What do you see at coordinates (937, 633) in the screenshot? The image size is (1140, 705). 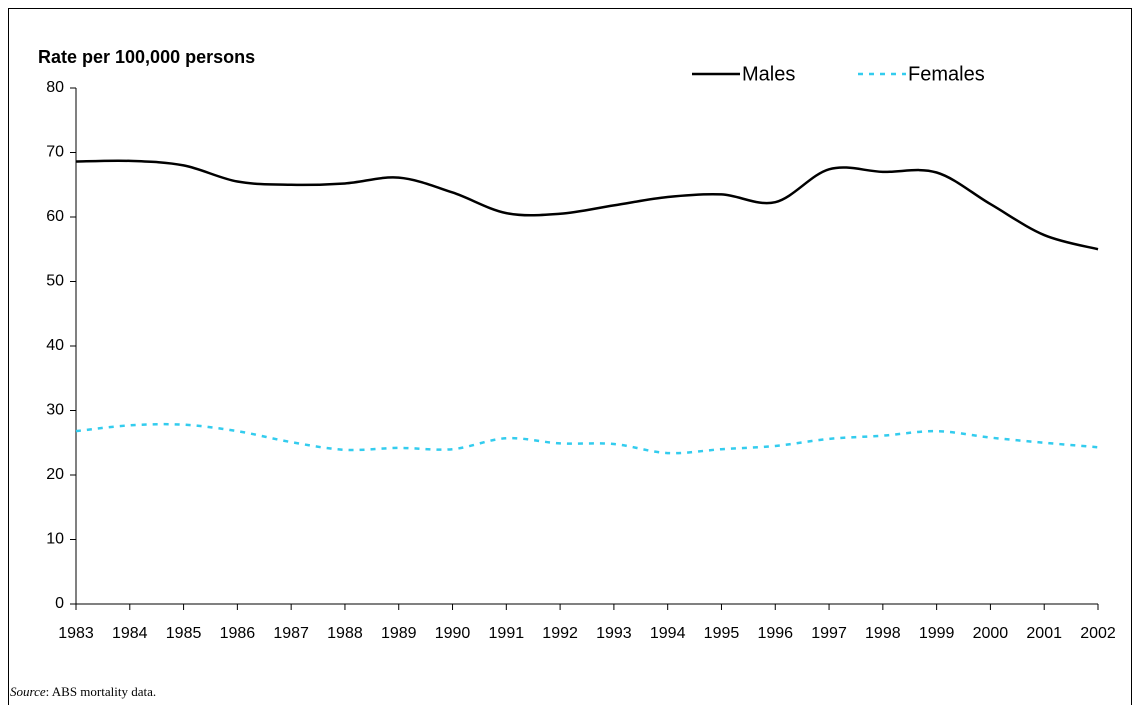 I see `x-tick-label: 1999` at bounding box center [937, 633].